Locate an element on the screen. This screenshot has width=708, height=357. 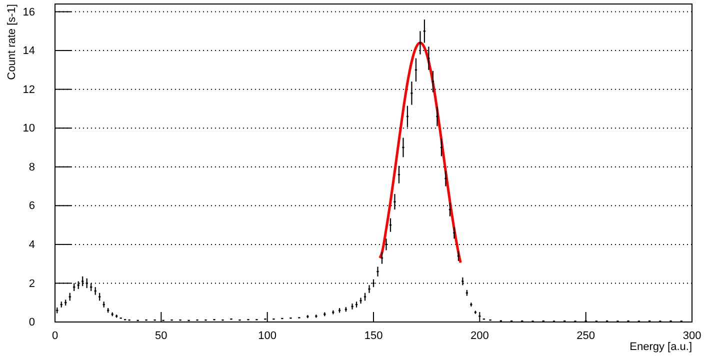
y-tick-label: 4 is located at coordinates (31, 244).